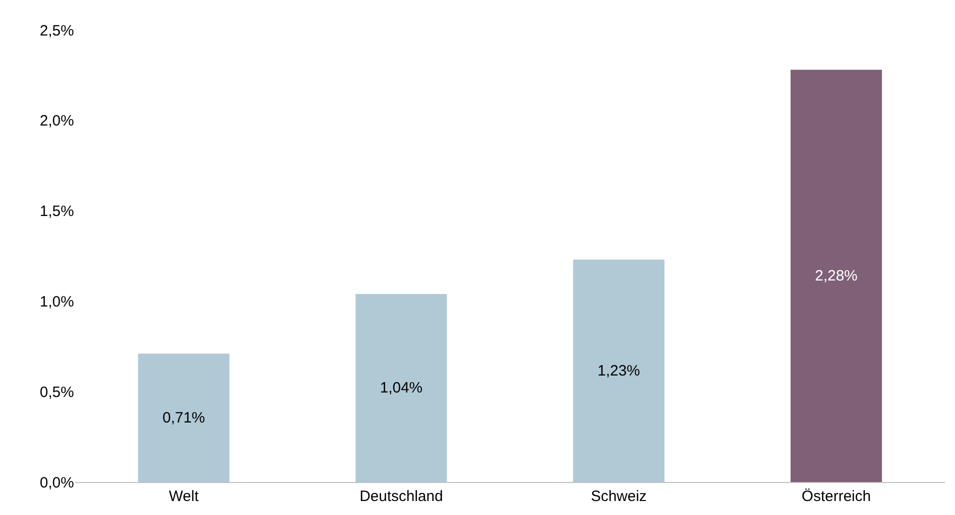 The height and width of the screenshot is (515, 955). What do you see at coordinates (57, 301) in the screenshot?
I see `y-tick-label: 1,0%` at bounding box center [57, 301].